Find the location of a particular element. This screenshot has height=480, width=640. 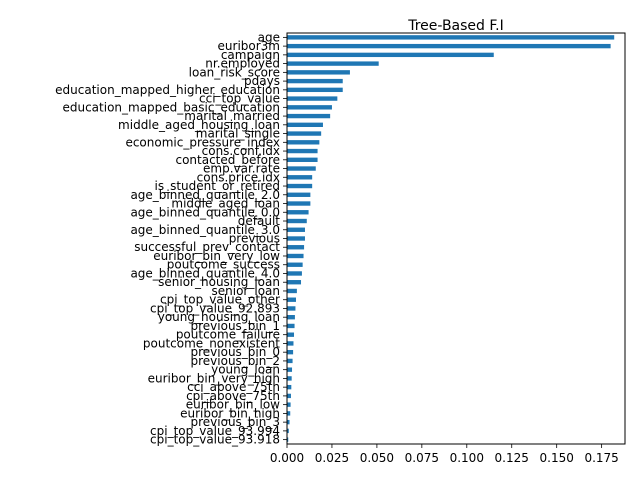

y-tick-label: previous_bin_0 is located at coordinates (236, 352).